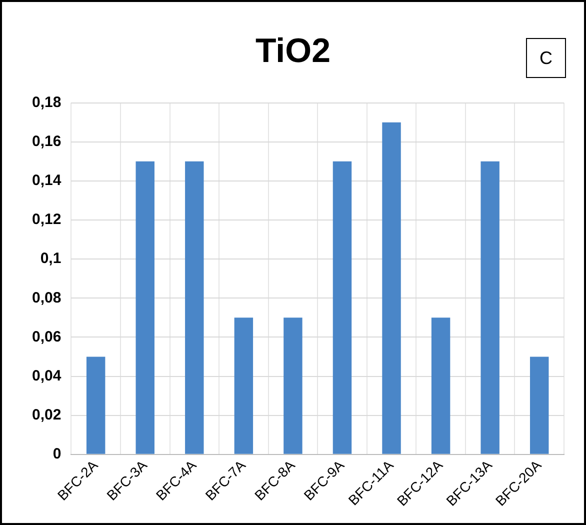 The width and height of the screenshot is (586, 525). What do you see at coordinates (47, 337) in the screenshot?
I see `y-tick-label: 0,06` at bounding box center [47, 337].